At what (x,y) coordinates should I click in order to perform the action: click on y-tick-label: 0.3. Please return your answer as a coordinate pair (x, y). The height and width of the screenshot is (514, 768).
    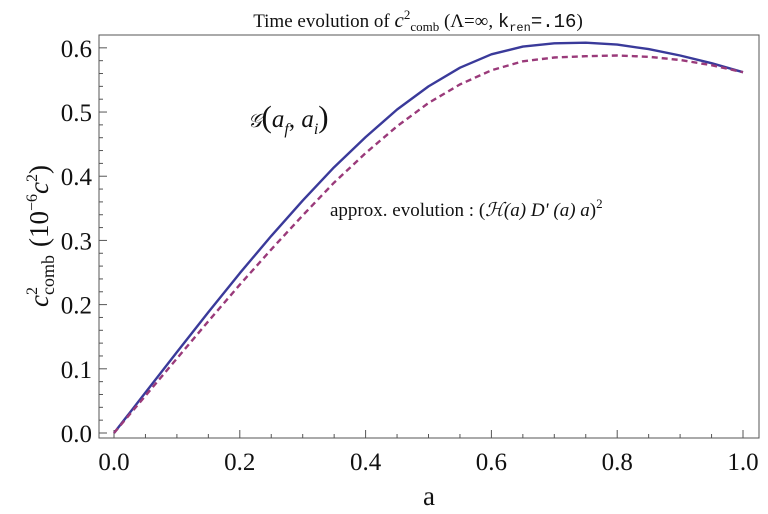
    Looking at the image, I should click on (76, 241).